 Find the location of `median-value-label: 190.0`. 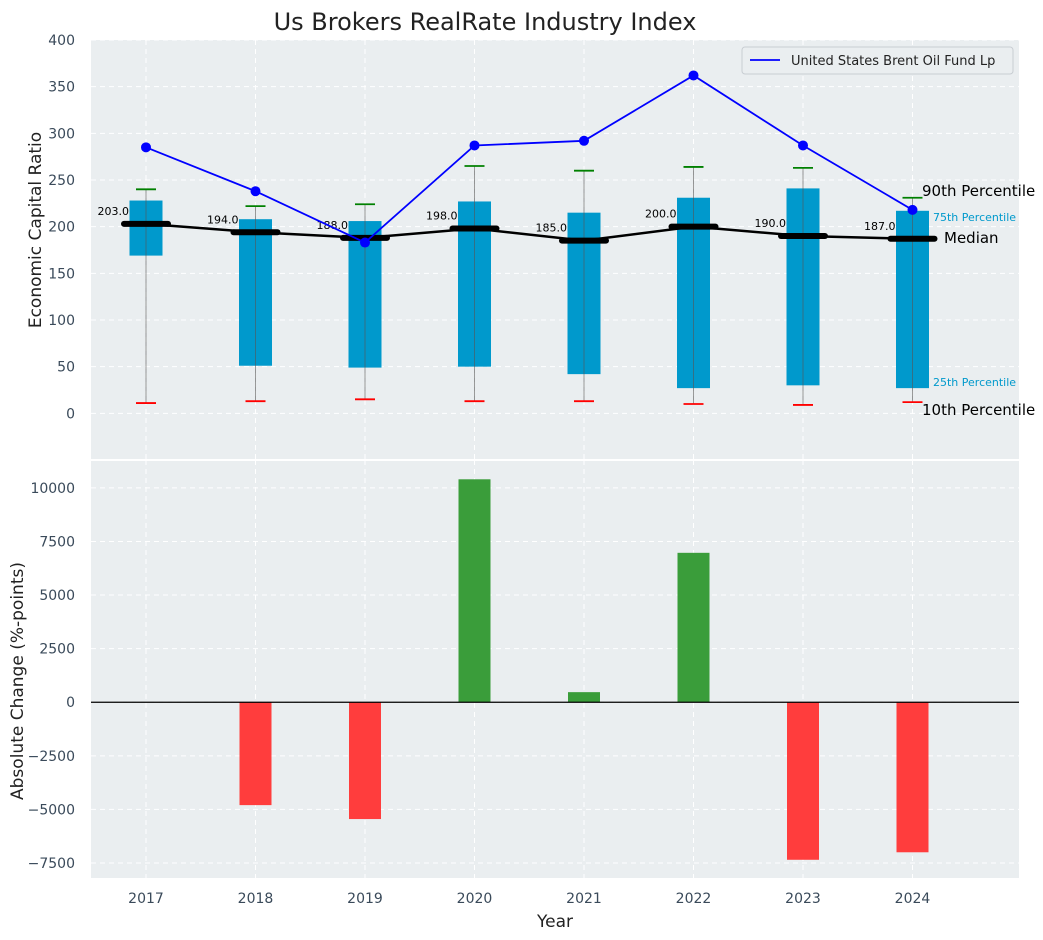

median-value-label: 190.0 is located at coordinates (771, 223).